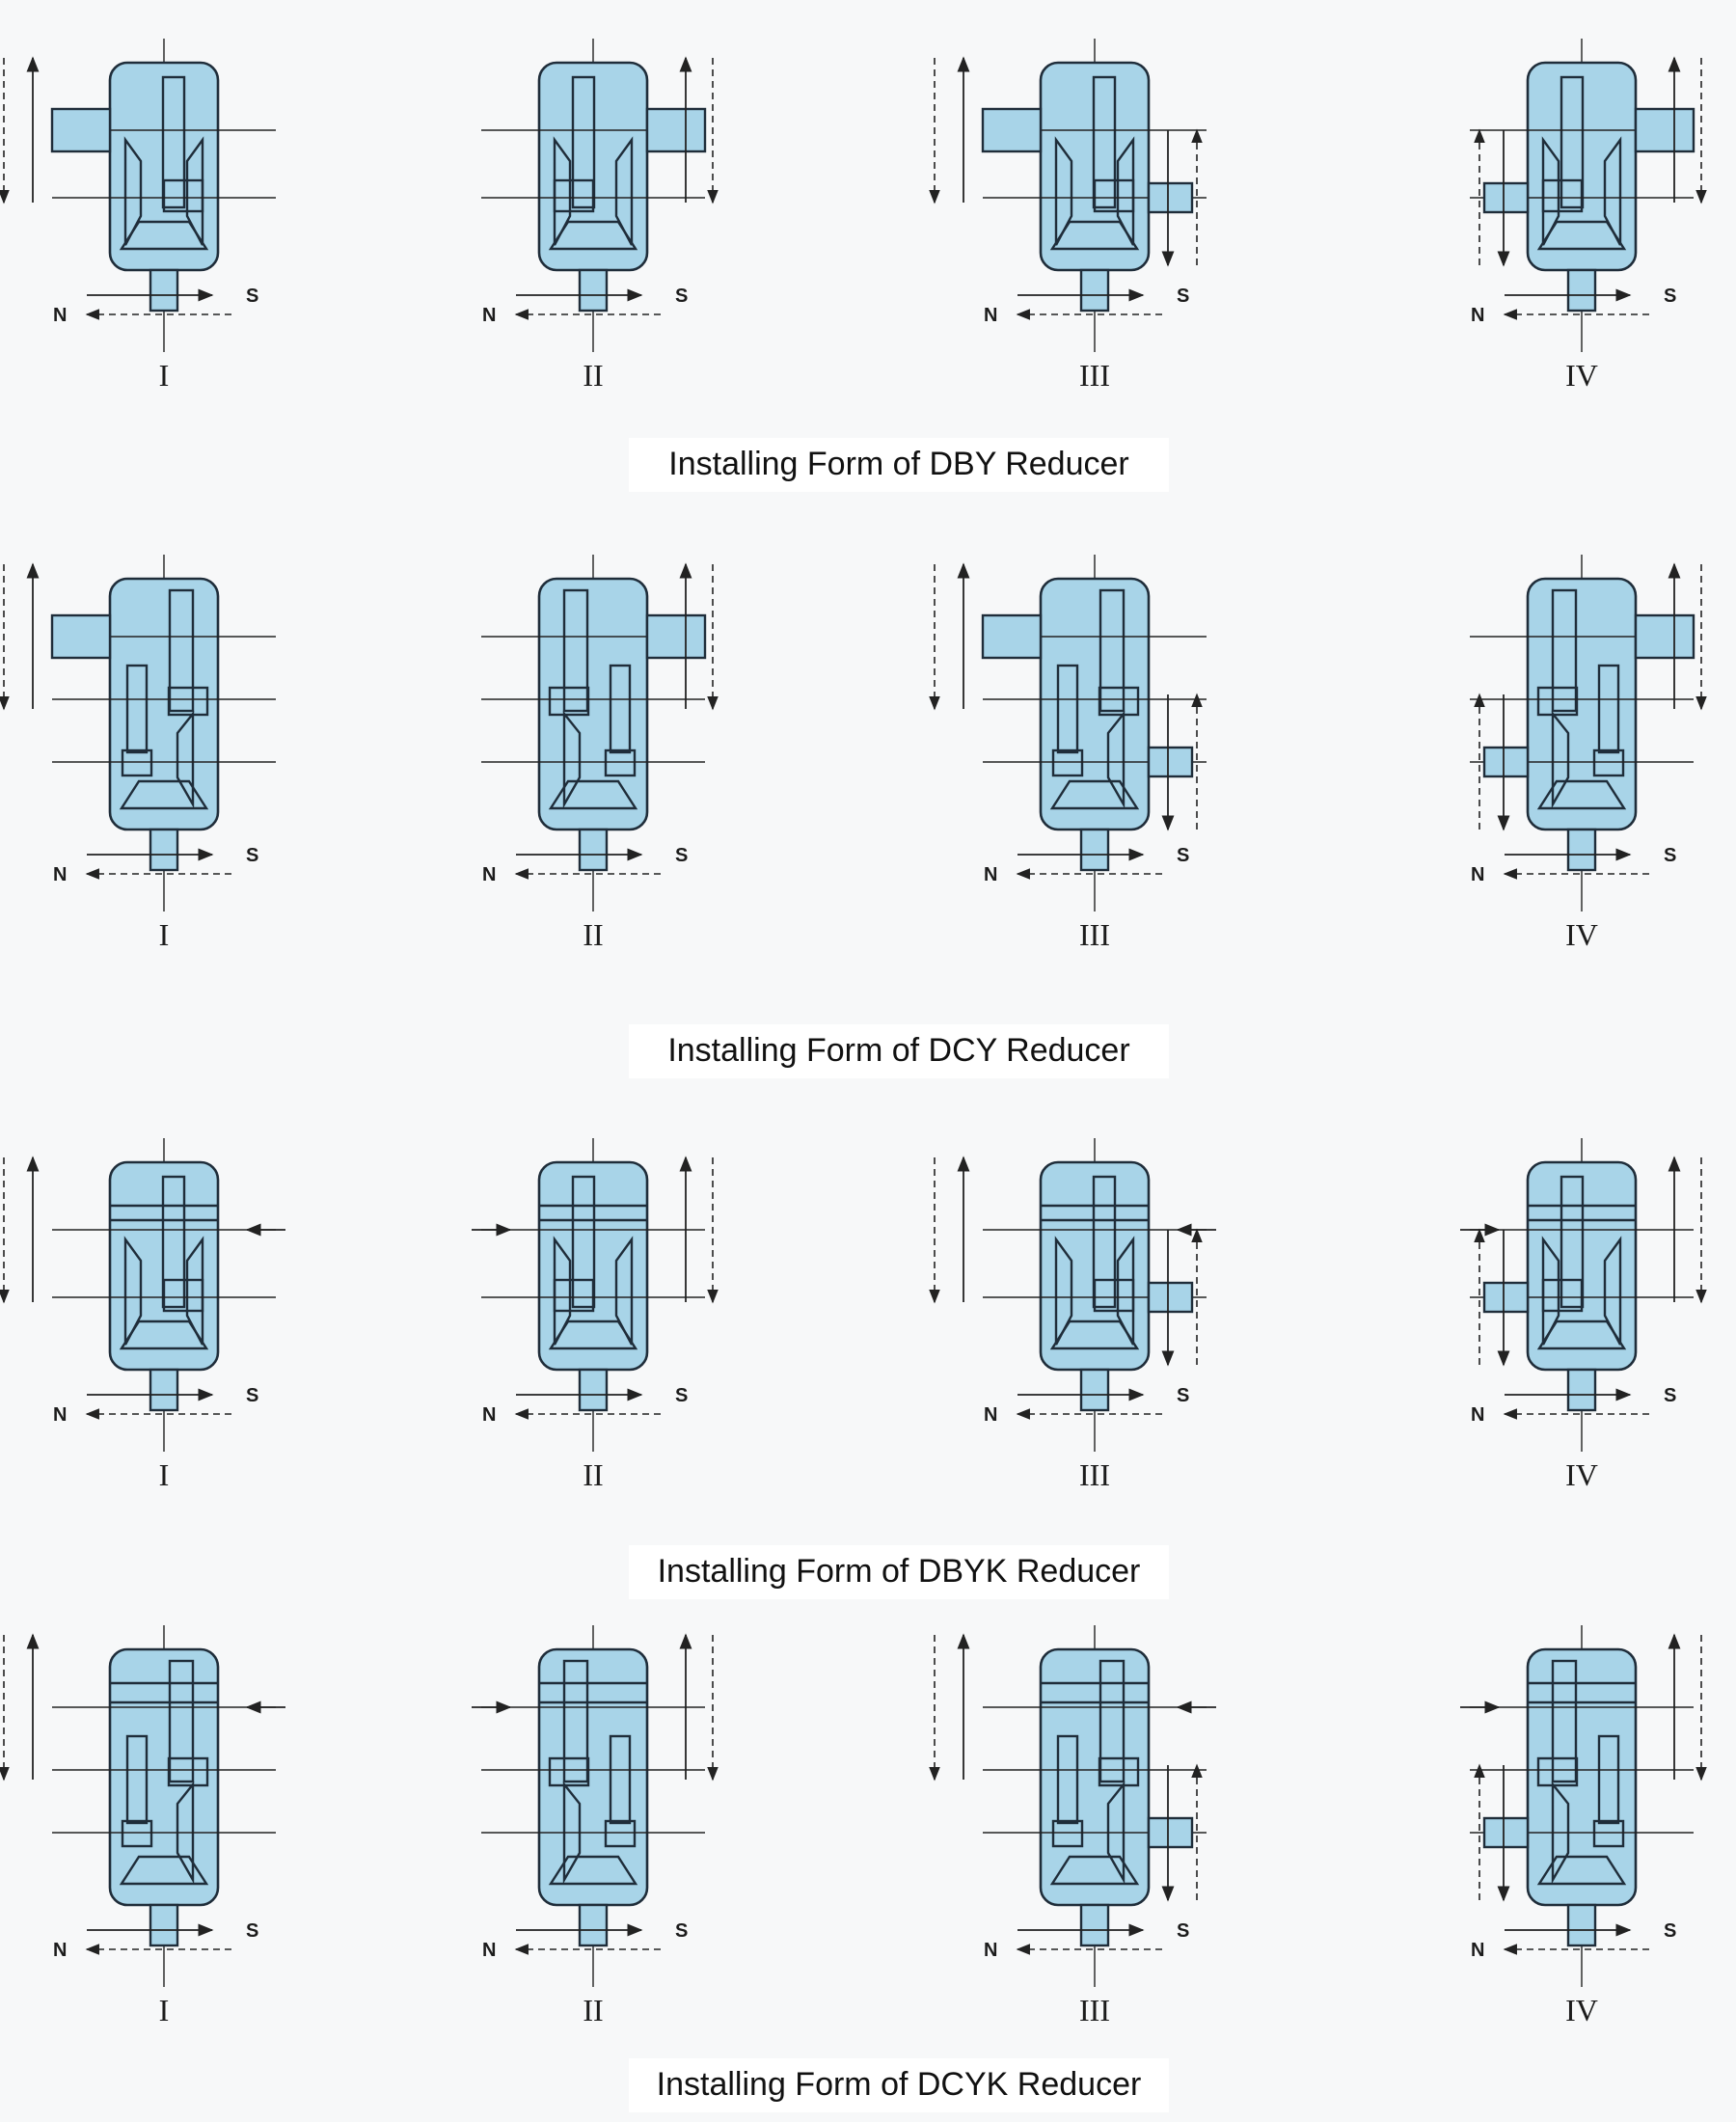 Image resolution: width=1736 pixels, height=2122 pixels. I want to click on reducer-form-dcyk-III: S N III, so click(1073, 1826).